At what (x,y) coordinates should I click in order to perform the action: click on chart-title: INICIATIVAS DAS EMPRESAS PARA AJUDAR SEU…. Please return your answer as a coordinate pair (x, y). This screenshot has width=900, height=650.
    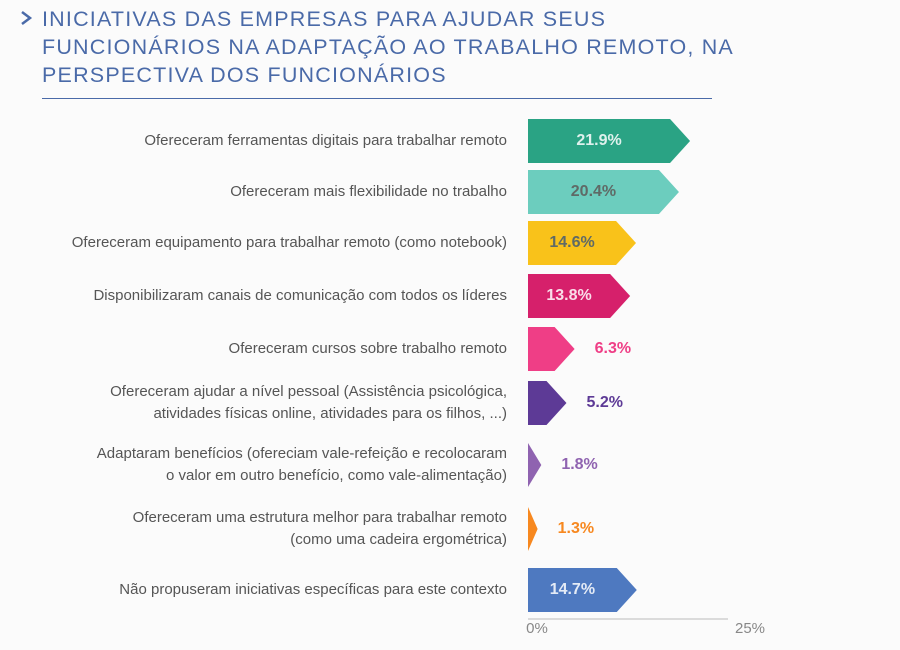
    Looking at the image, I should click on (388, 47).